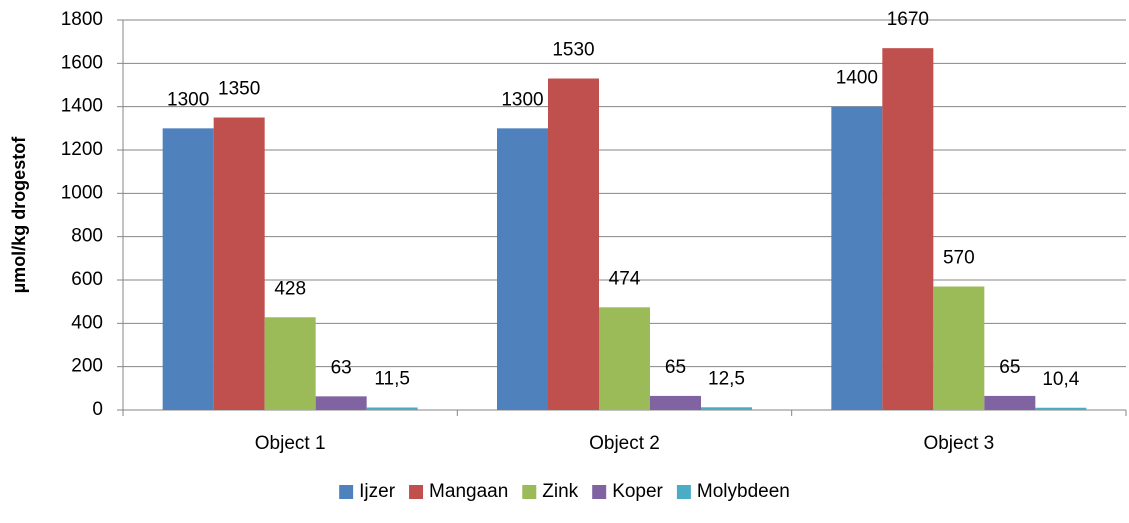 Image resolution: width=1129 pixels, height=523 pixels. Describe the element at coordinates (637, 491) in the screenshot. I see `legend-label: Koper` at that location.